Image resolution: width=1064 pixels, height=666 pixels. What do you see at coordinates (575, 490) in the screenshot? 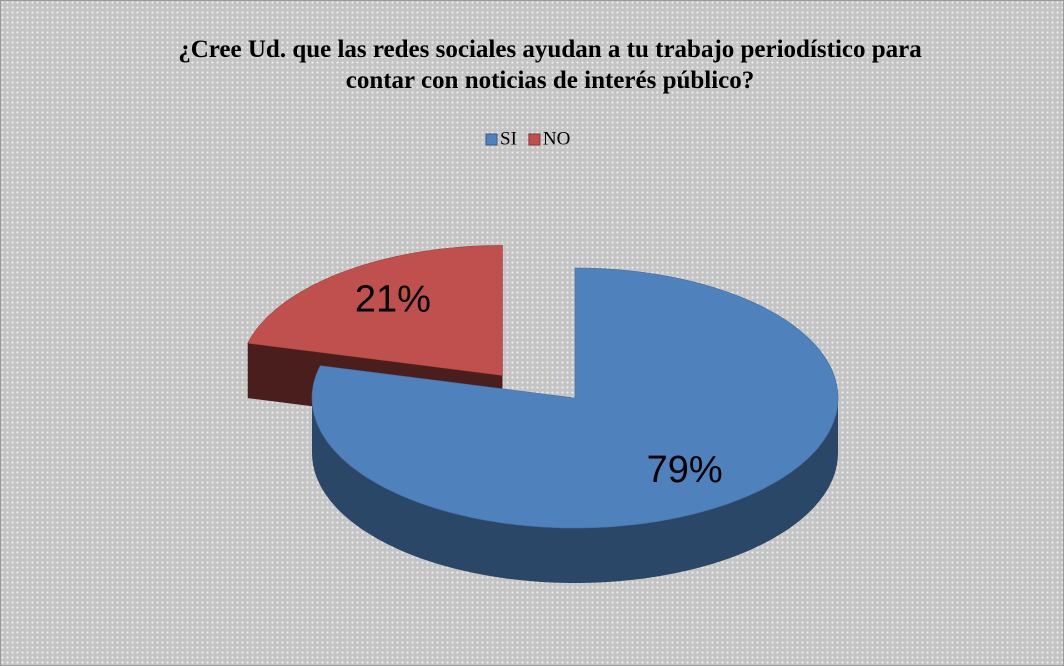
I see `slice-side` at bounding box center [575, 490].